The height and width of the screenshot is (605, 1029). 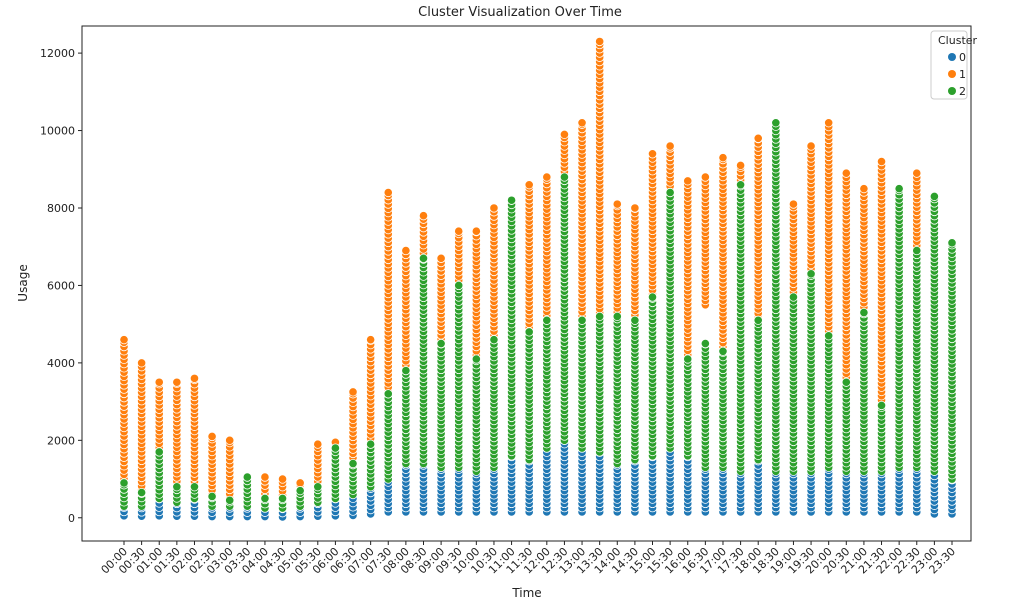 I want to click on points-cluster-1-07:30, so click(x=388, y=304).